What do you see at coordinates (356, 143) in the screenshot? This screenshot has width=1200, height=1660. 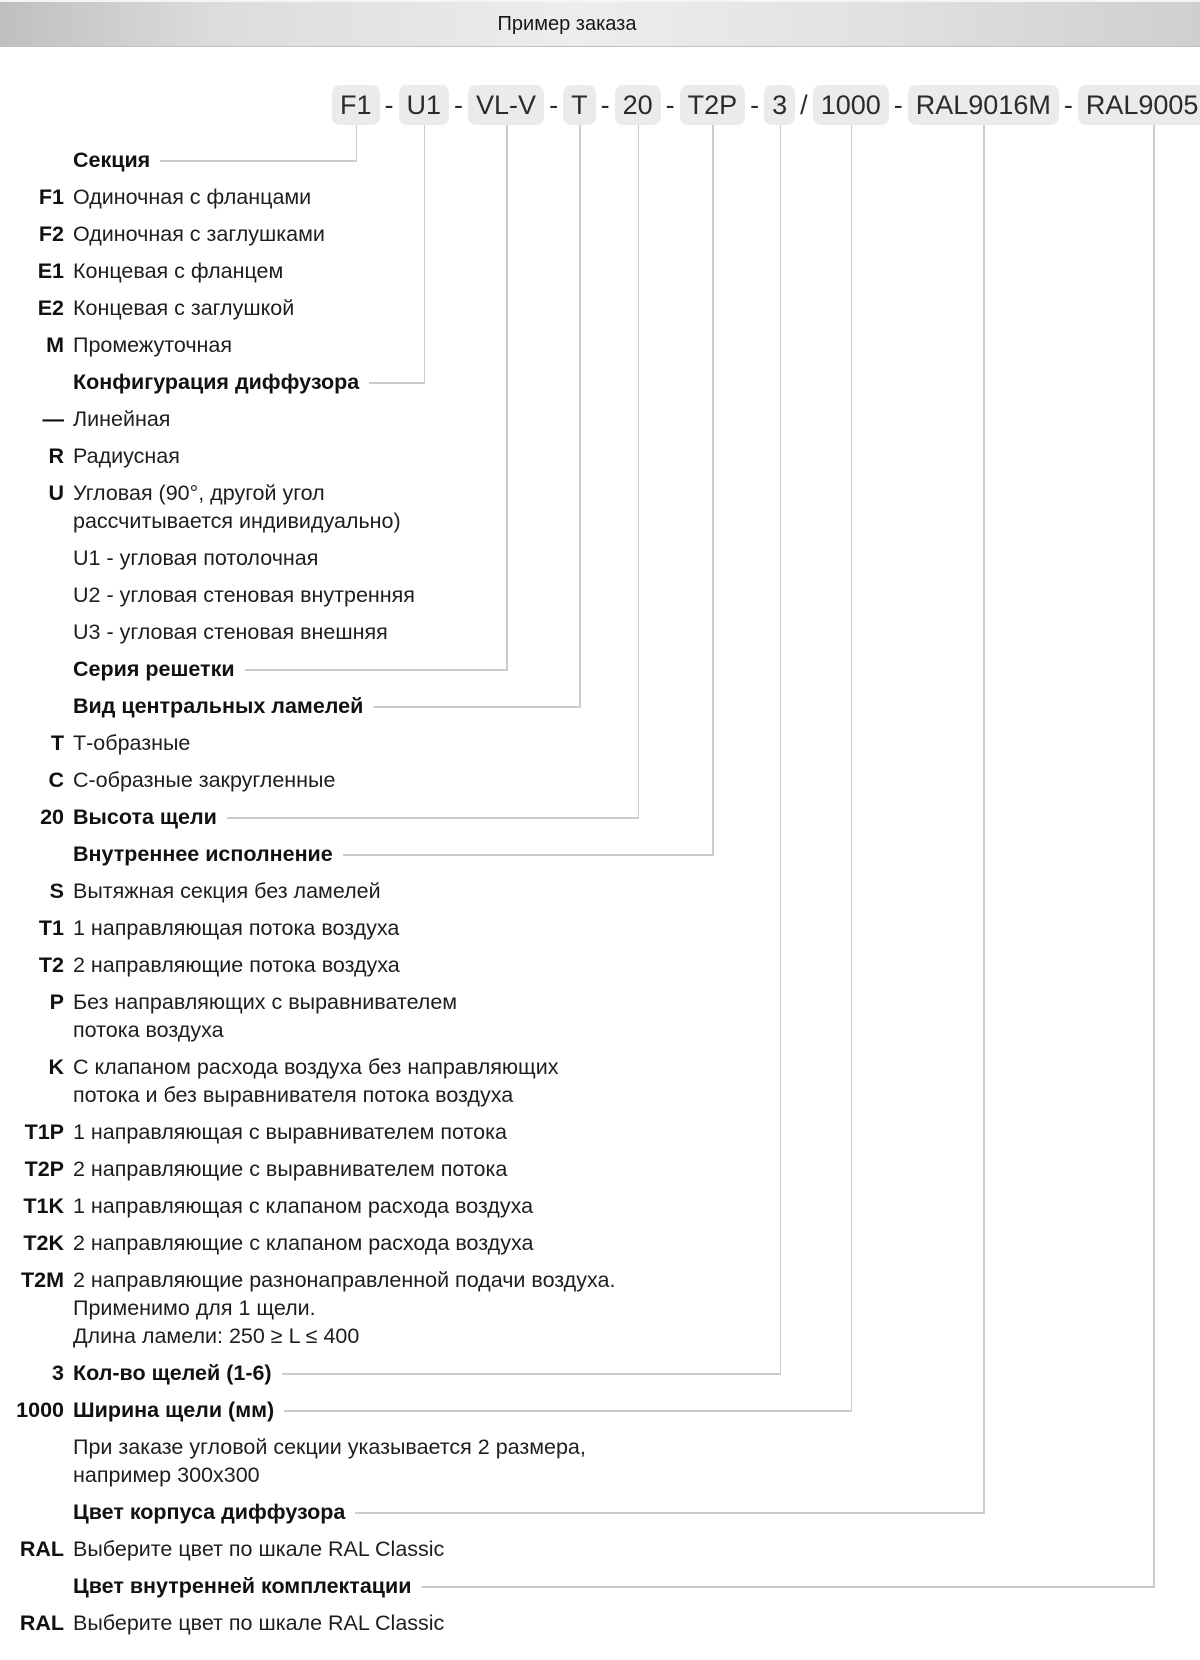 I see `connector-line-vertical-sekciya` at bounding box center [356, 143].